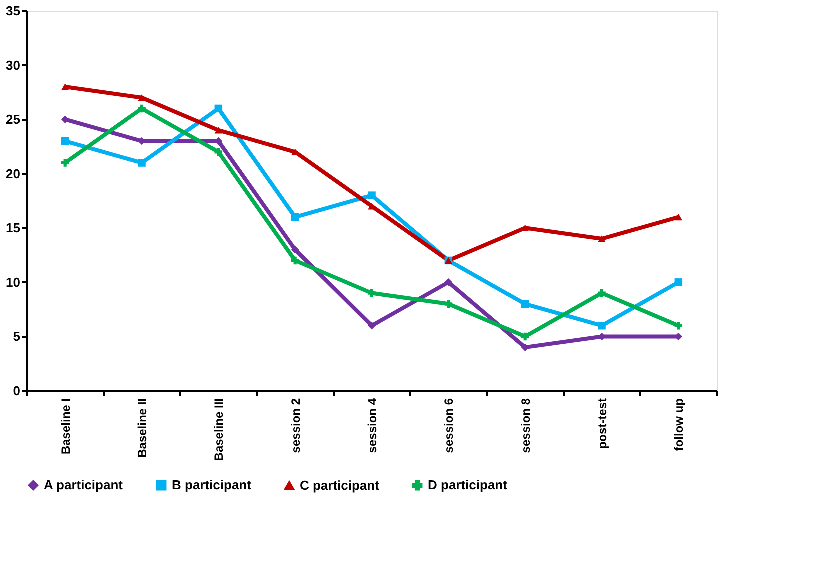  Describe the element at coordinates (373, 426) in the screenshot. I see `x-tick-label: session 4` at that location.